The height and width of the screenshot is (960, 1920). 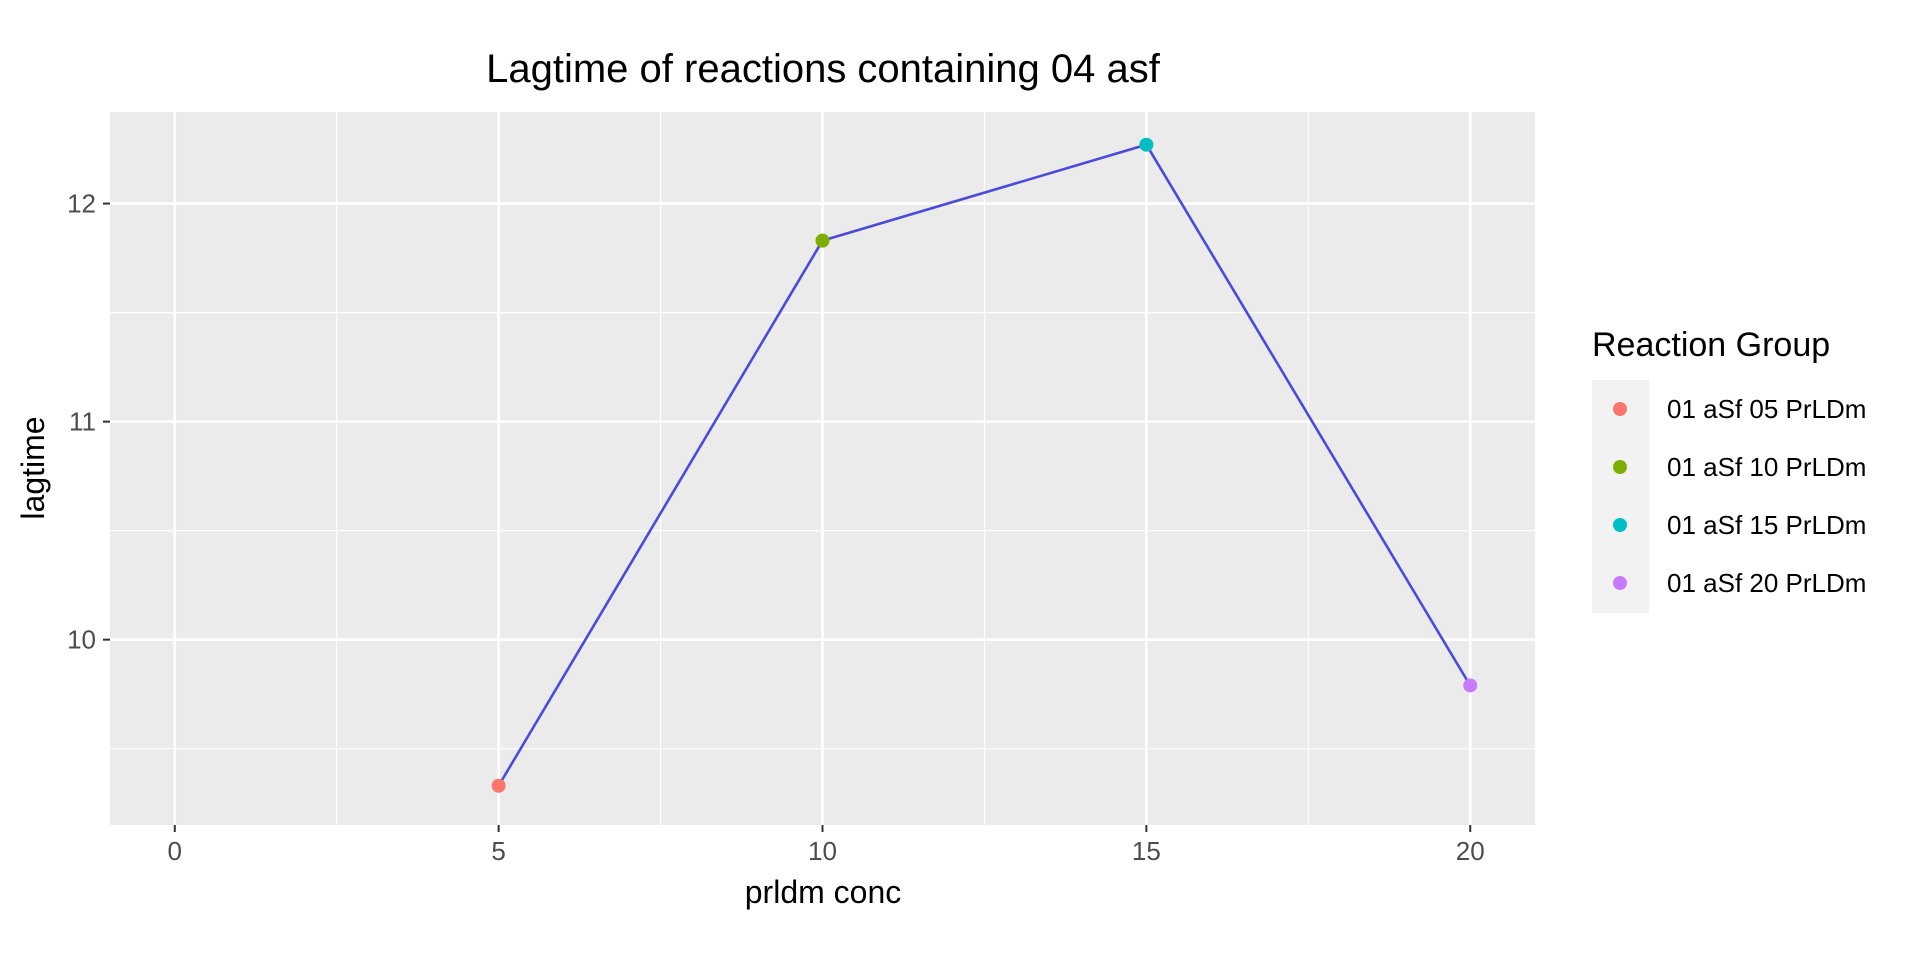 I want to click on x-tick-label: 0, so click(x=175, y=851).